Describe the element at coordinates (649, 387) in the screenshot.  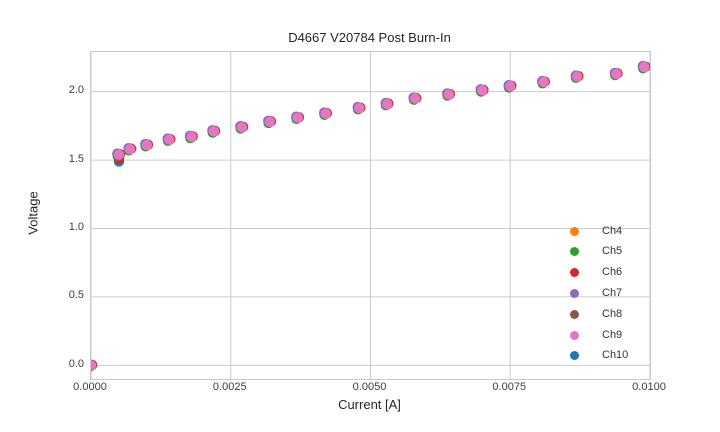
I see `x-tick-label: 0.0100` at that location.